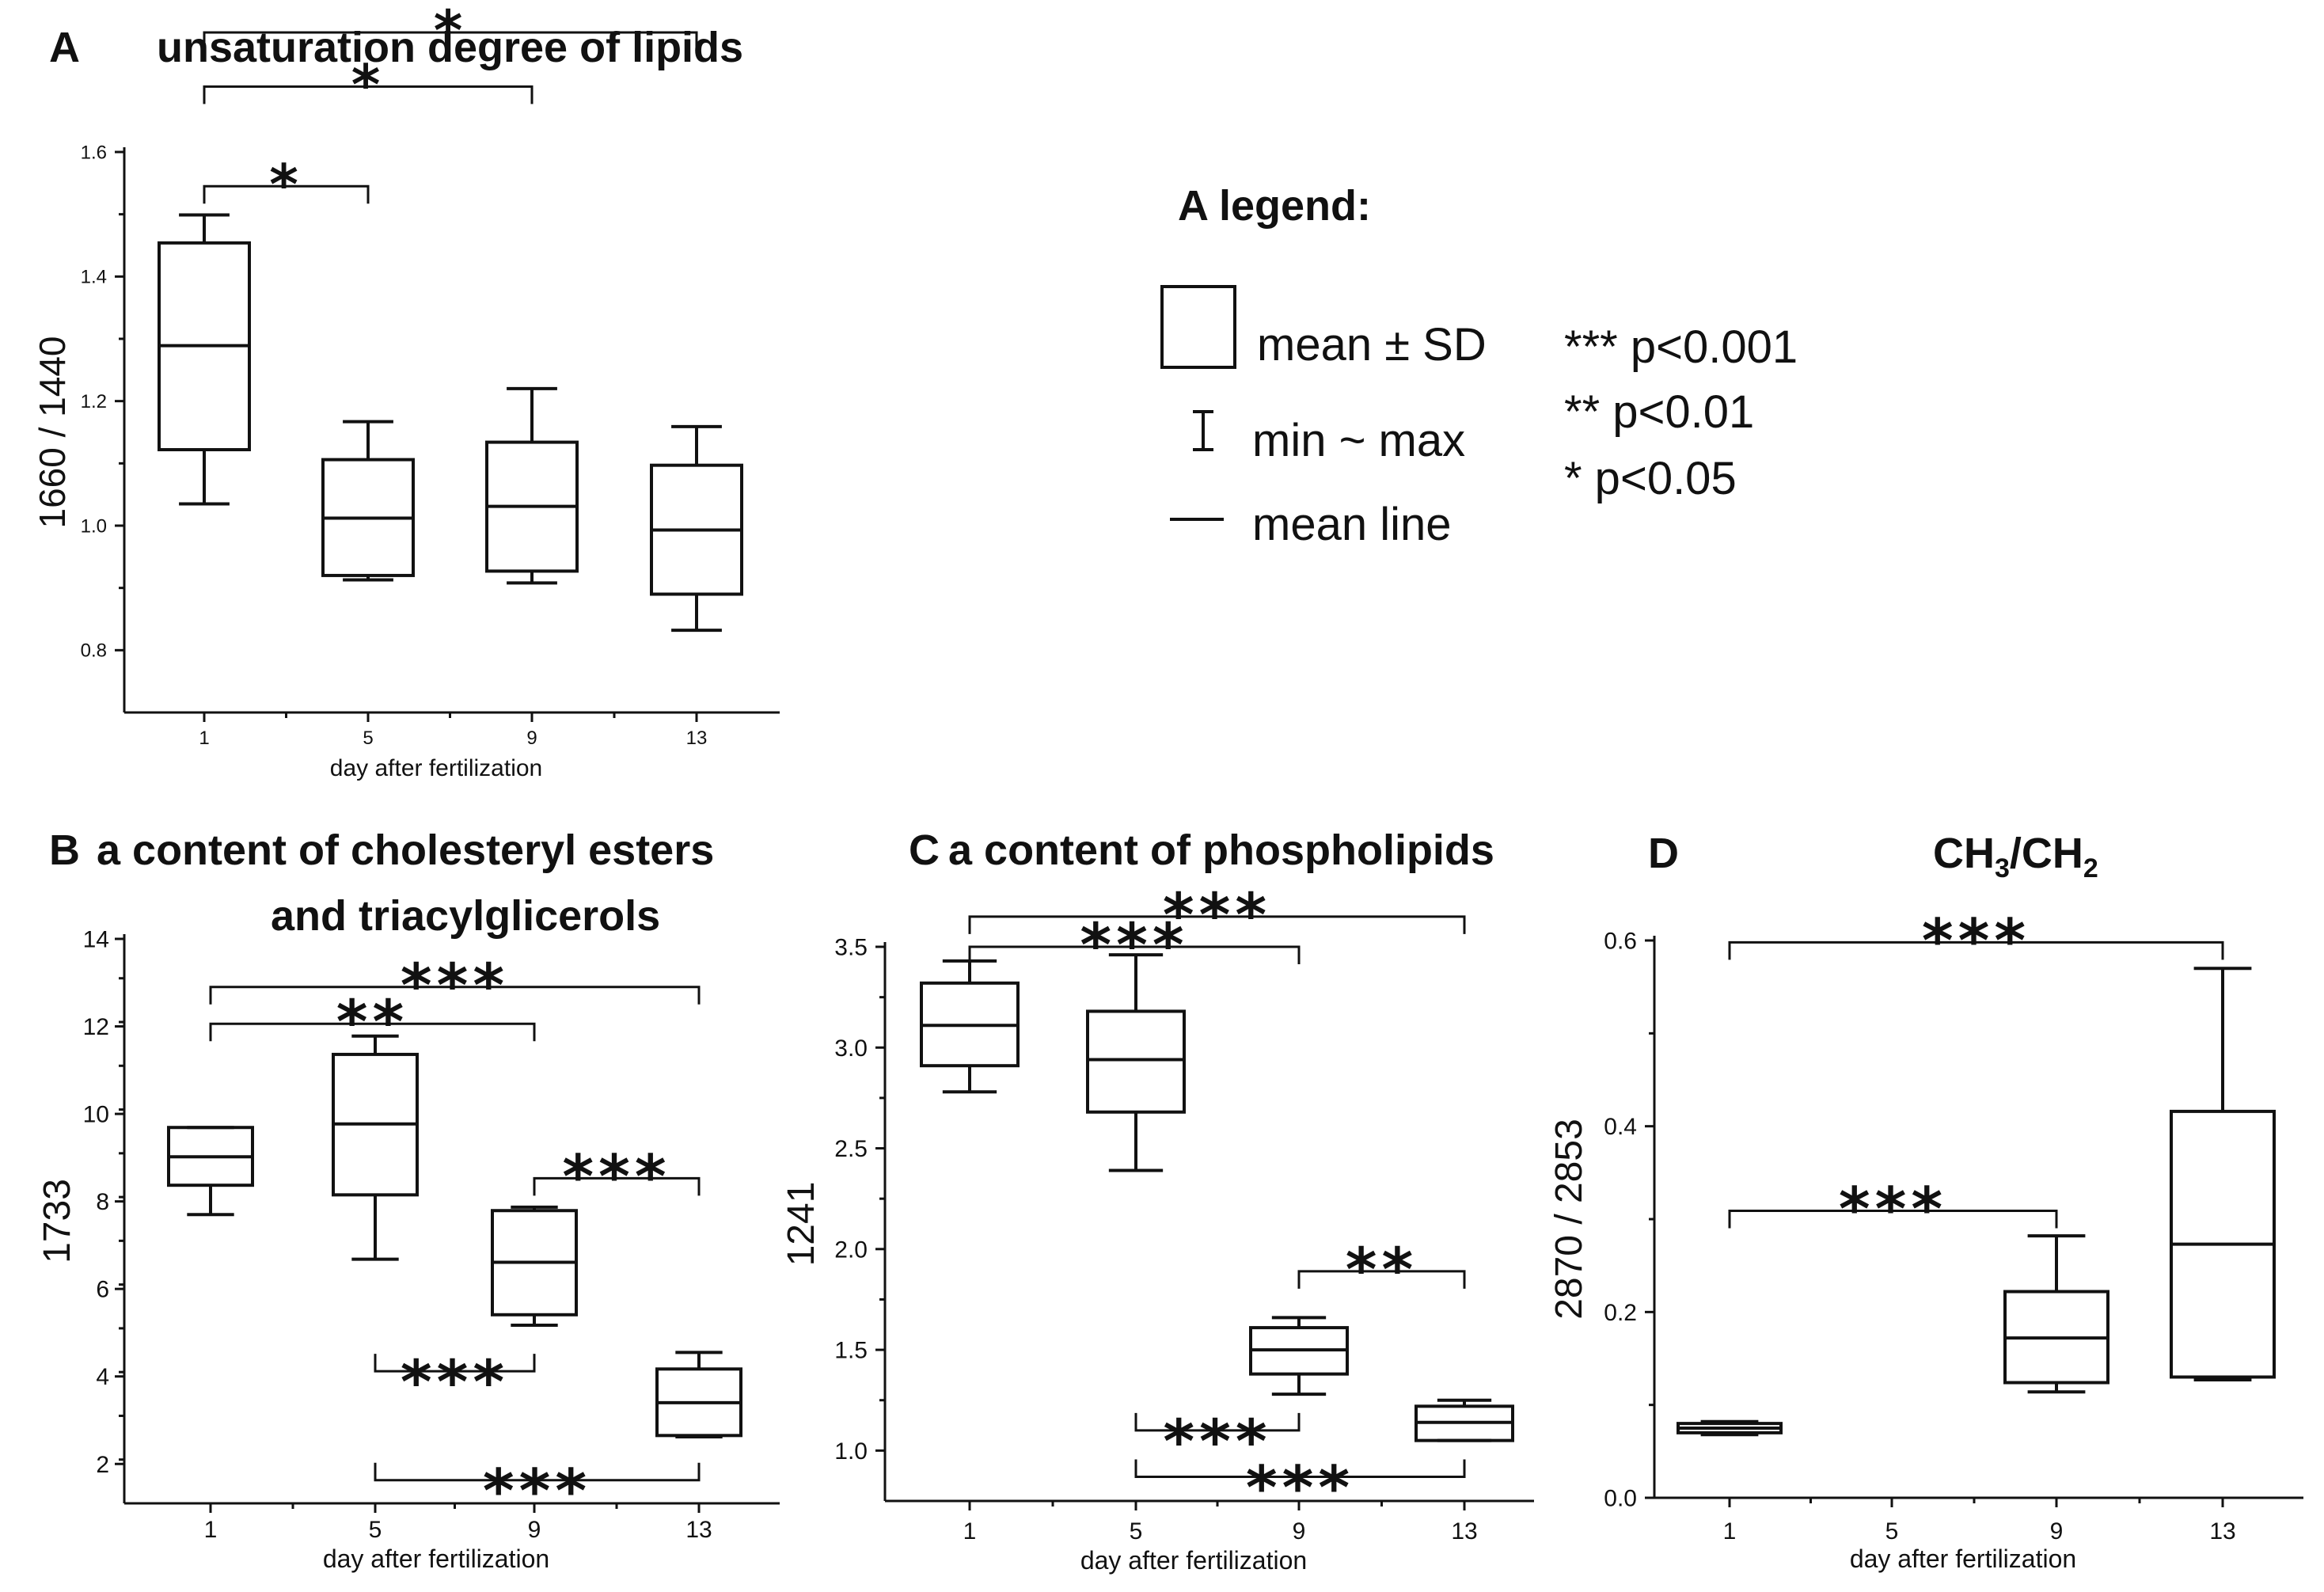  I want to click on legend-box-label: mean ± SD, so click(1372, 344).